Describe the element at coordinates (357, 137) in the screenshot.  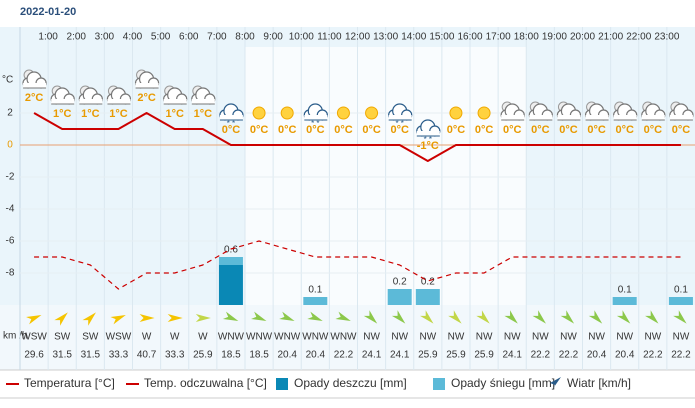
I see `temperature-line` at that location.